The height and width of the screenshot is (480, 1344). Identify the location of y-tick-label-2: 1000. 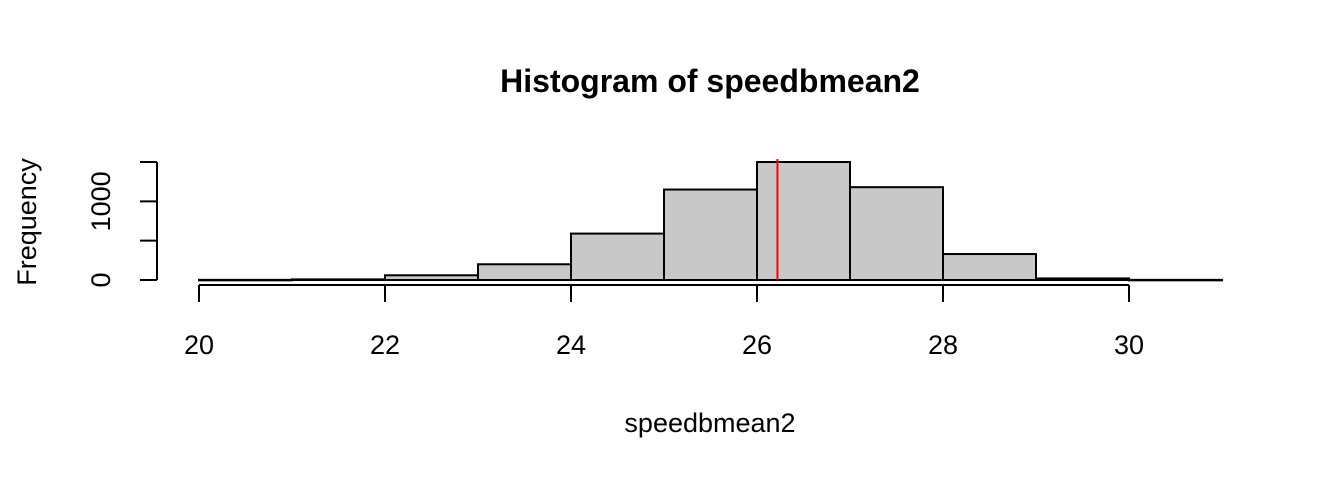
(101, 201).